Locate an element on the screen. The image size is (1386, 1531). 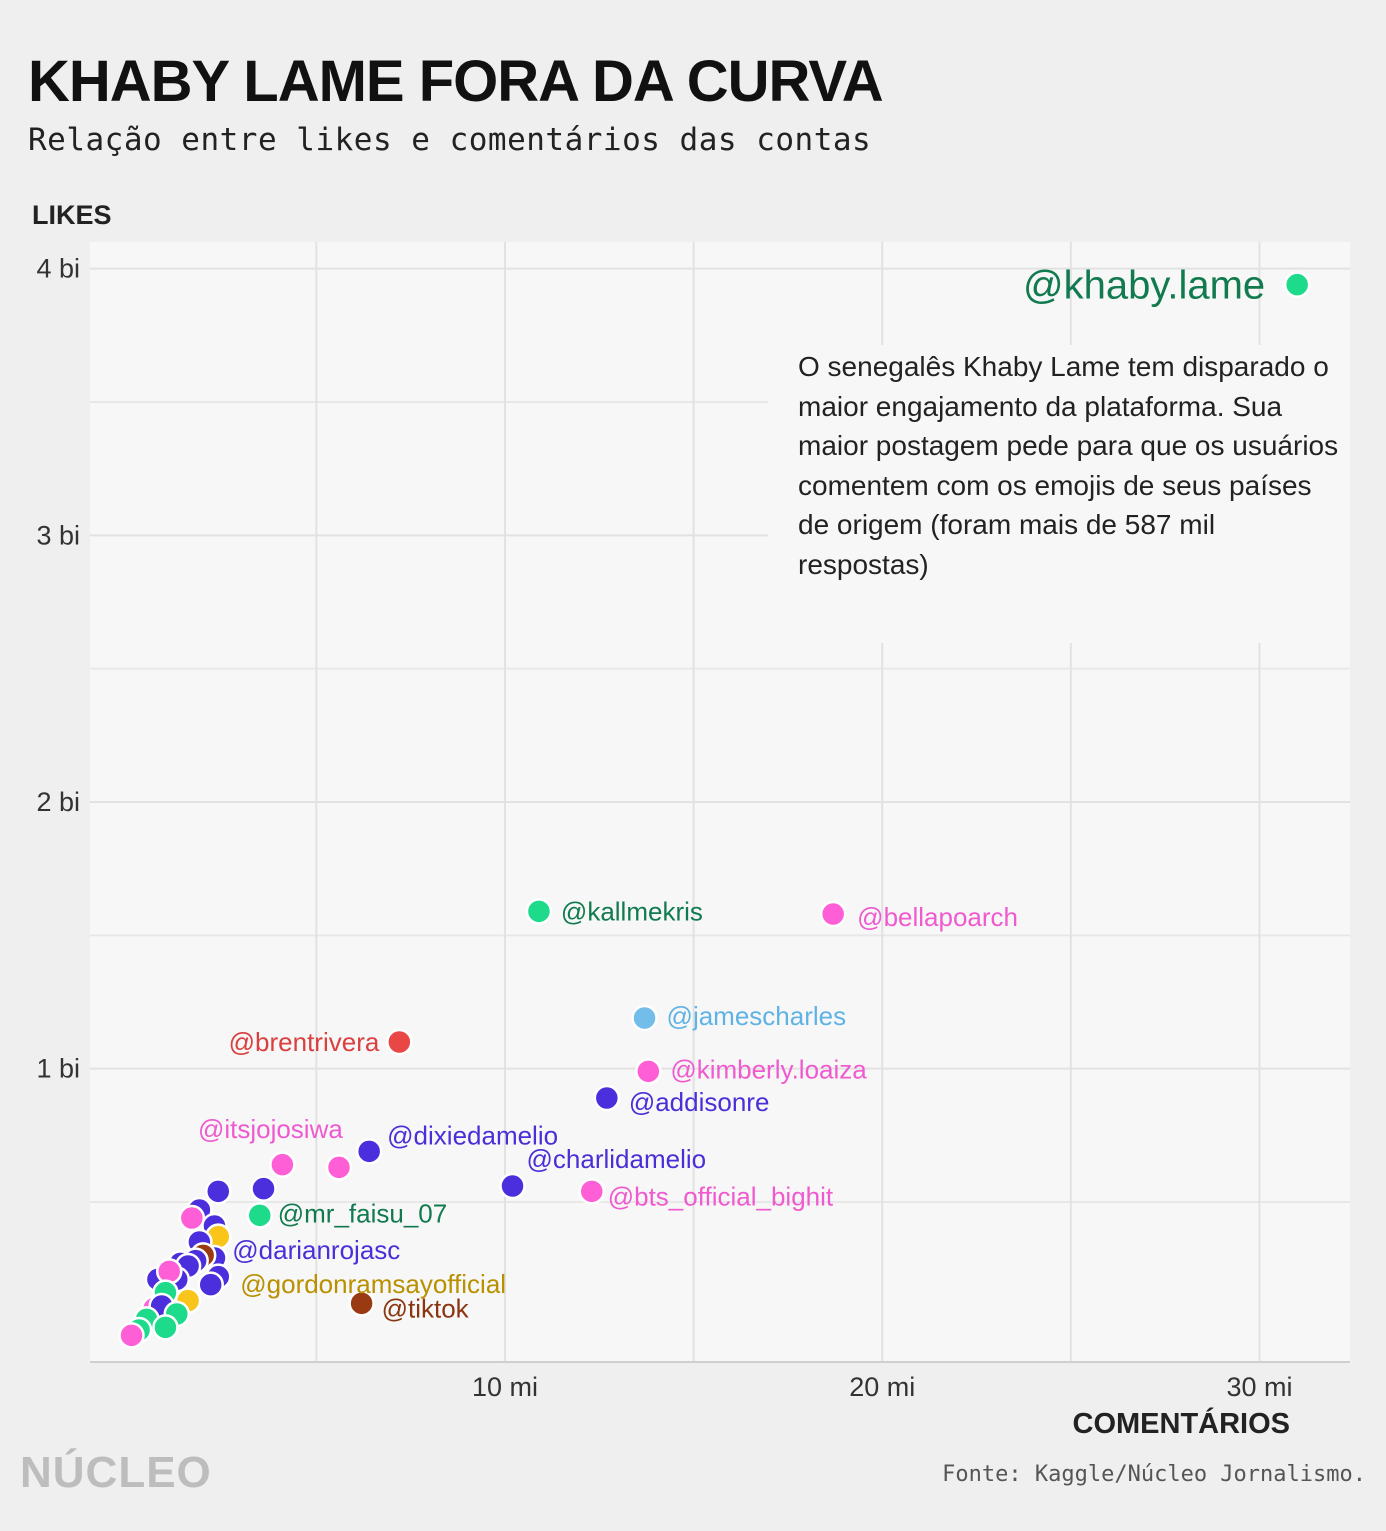
x-tick-label: 20 mi is located at coordinates (882, 1387).